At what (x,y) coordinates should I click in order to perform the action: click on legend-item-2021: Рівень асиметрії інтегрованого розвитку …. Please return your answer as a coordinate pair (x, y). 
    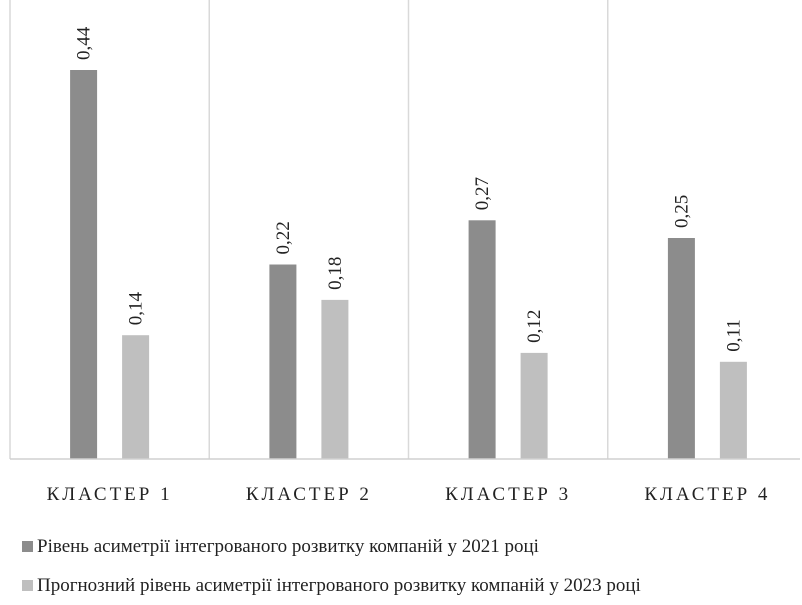
    Looking at the image, I should click on (280, 547).